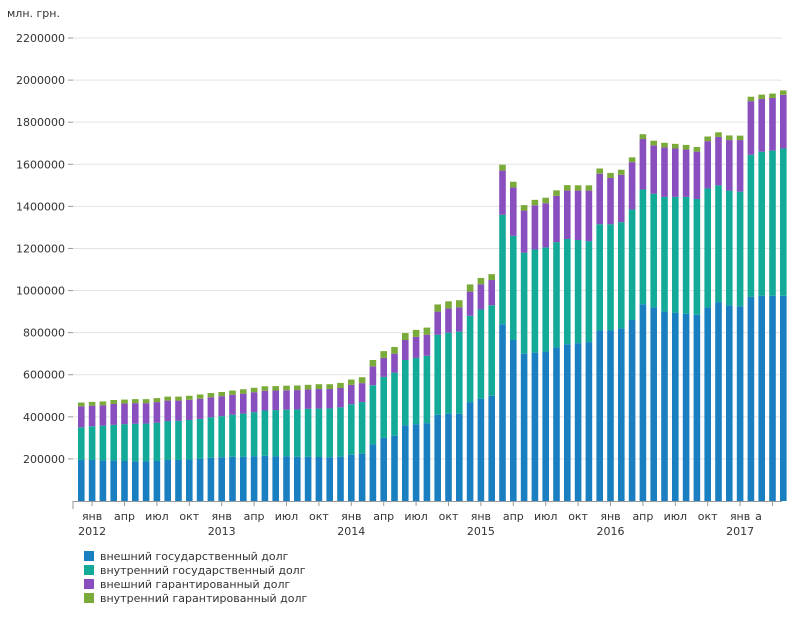  I want to click on x-month-label: апр, so click(124, 516).